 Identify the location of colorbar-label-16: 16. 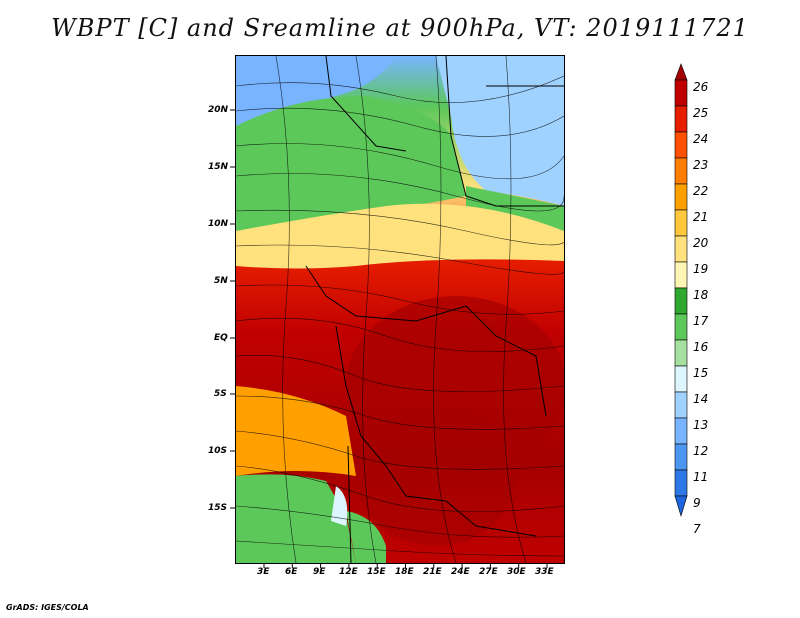
(701, 347).